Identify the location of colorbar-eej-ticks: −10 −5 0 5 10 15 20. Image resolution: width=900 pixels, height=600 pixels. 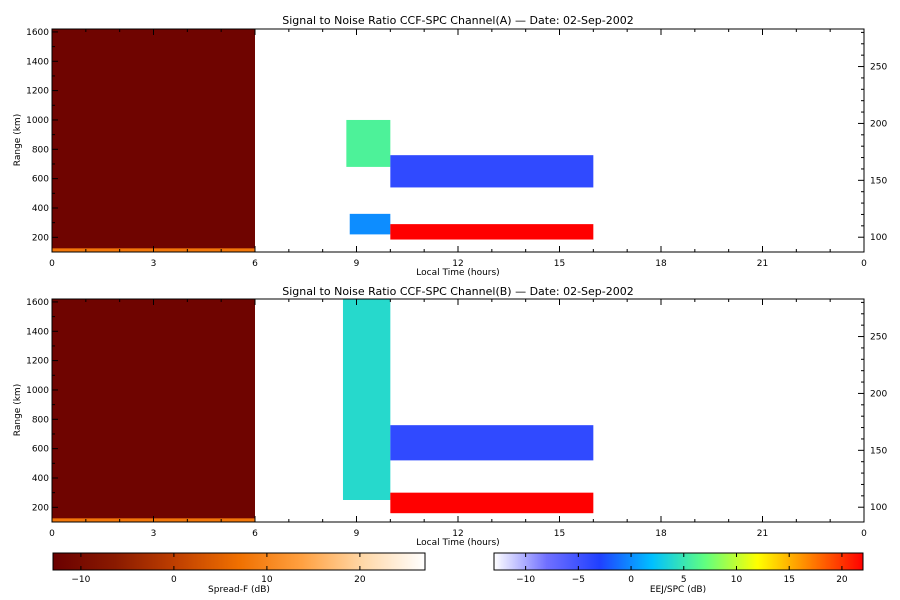
(682, 569).